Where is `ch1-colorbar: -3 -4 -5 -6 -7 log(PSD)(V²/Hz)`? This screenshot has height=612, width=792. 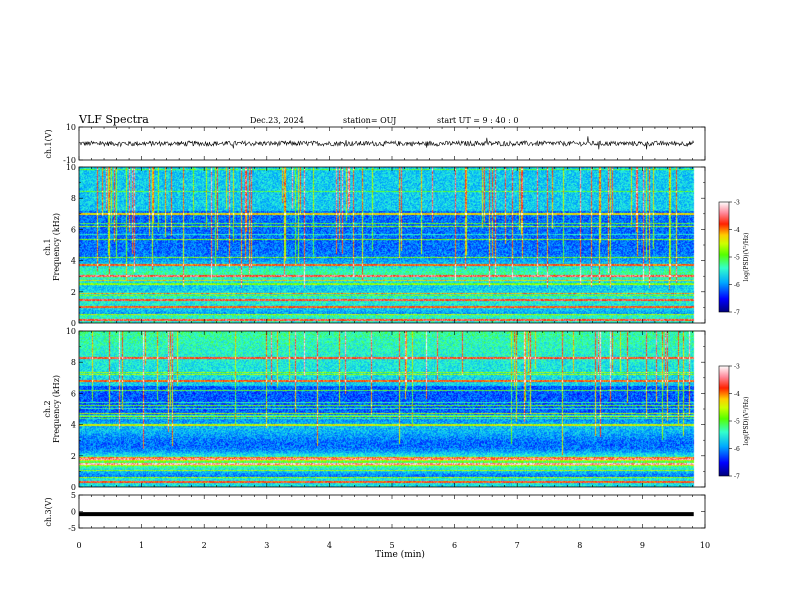 ch1-colorbar: -3 -4 -5 -6 -7 log(PSD)(V²/Hz) is located at coordinates (734, 258).